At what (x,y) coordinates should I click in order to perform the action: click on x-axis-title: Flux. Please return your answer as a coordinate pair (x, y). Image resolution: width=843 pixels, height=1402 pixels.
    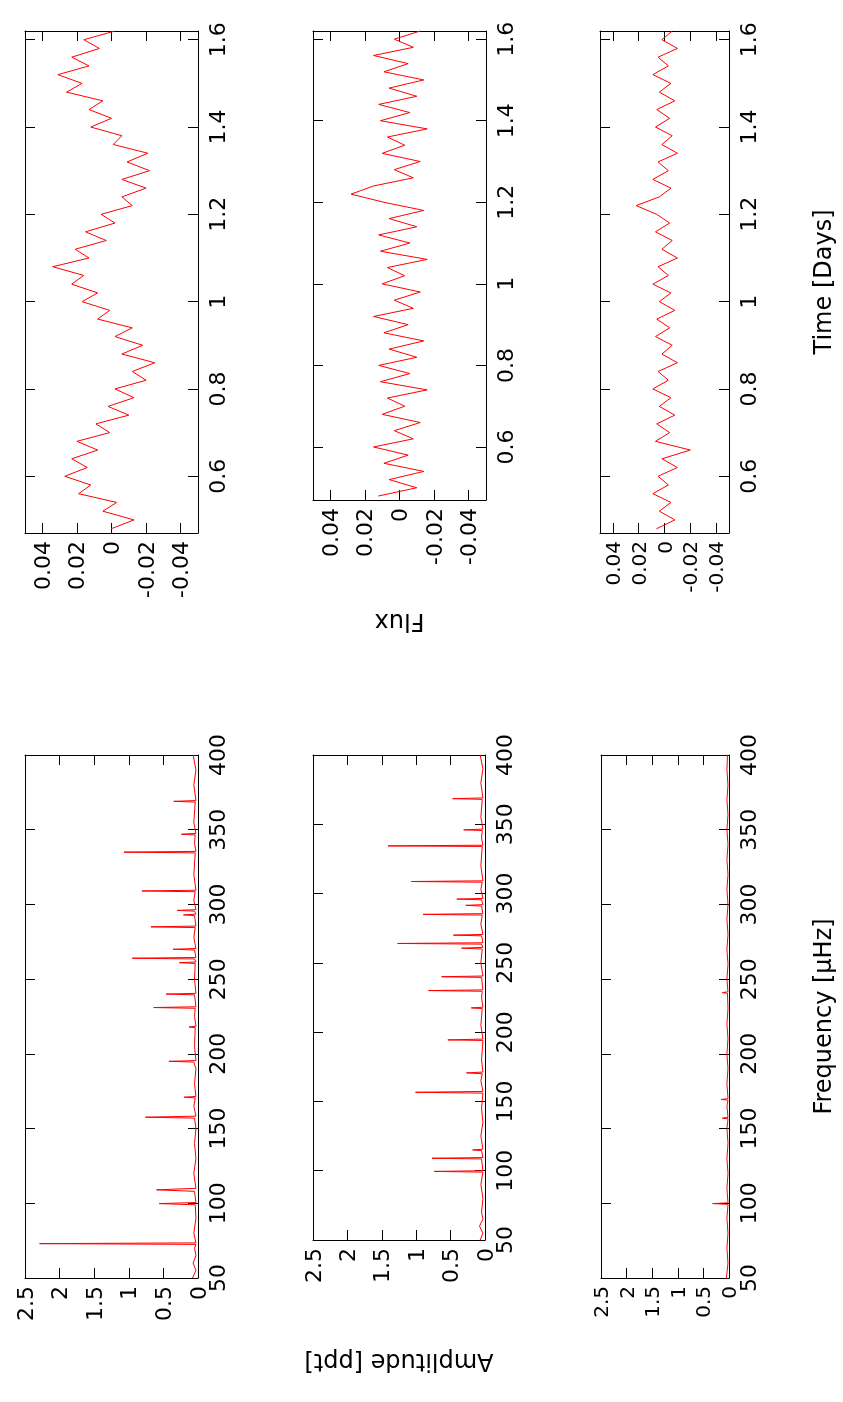
    Looking at the image, I should click on (399, 622).